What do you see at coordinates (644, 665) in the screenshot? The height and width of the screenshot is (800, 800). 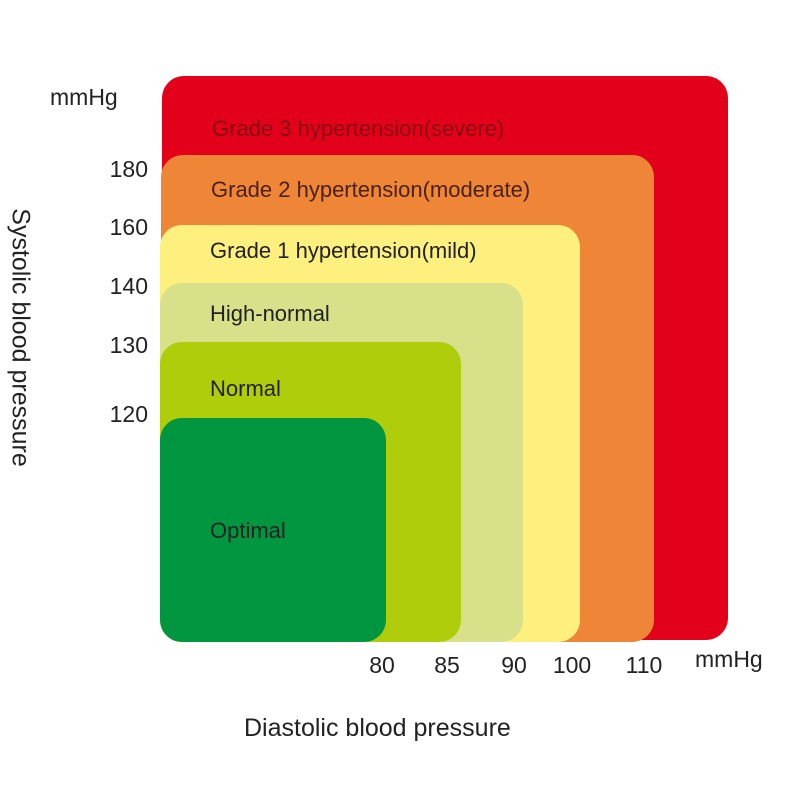 I see `x-tick: 110` at bounding box center [644, 665].